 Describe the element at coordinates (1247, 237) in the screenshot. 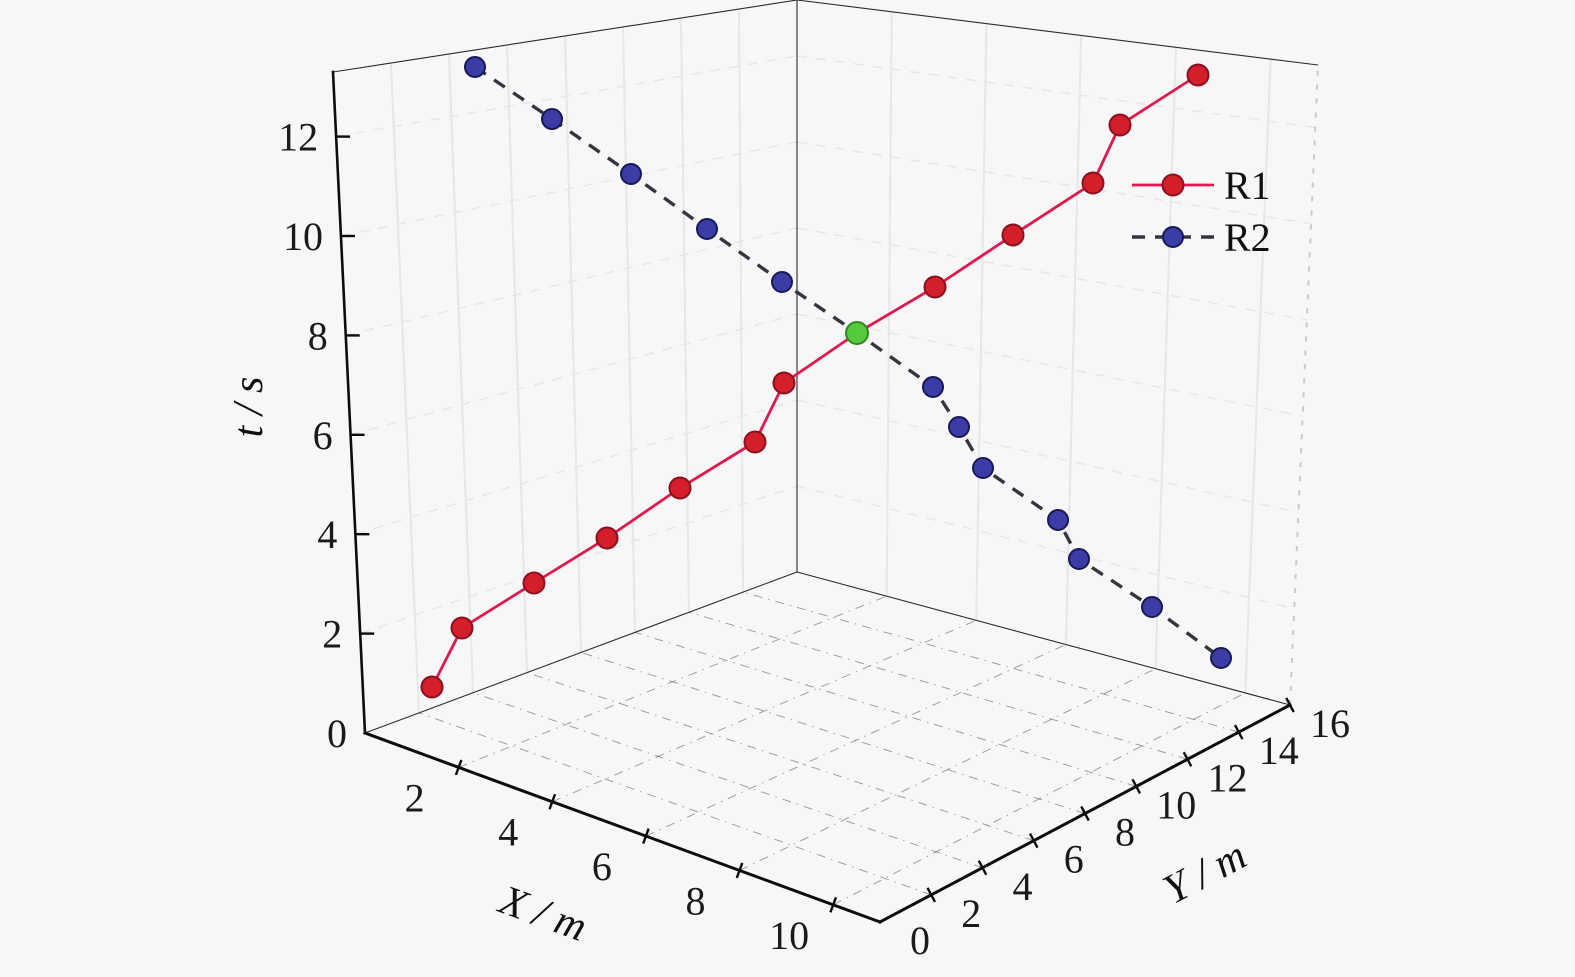

I see `legend-label-r2: R2` at that location.